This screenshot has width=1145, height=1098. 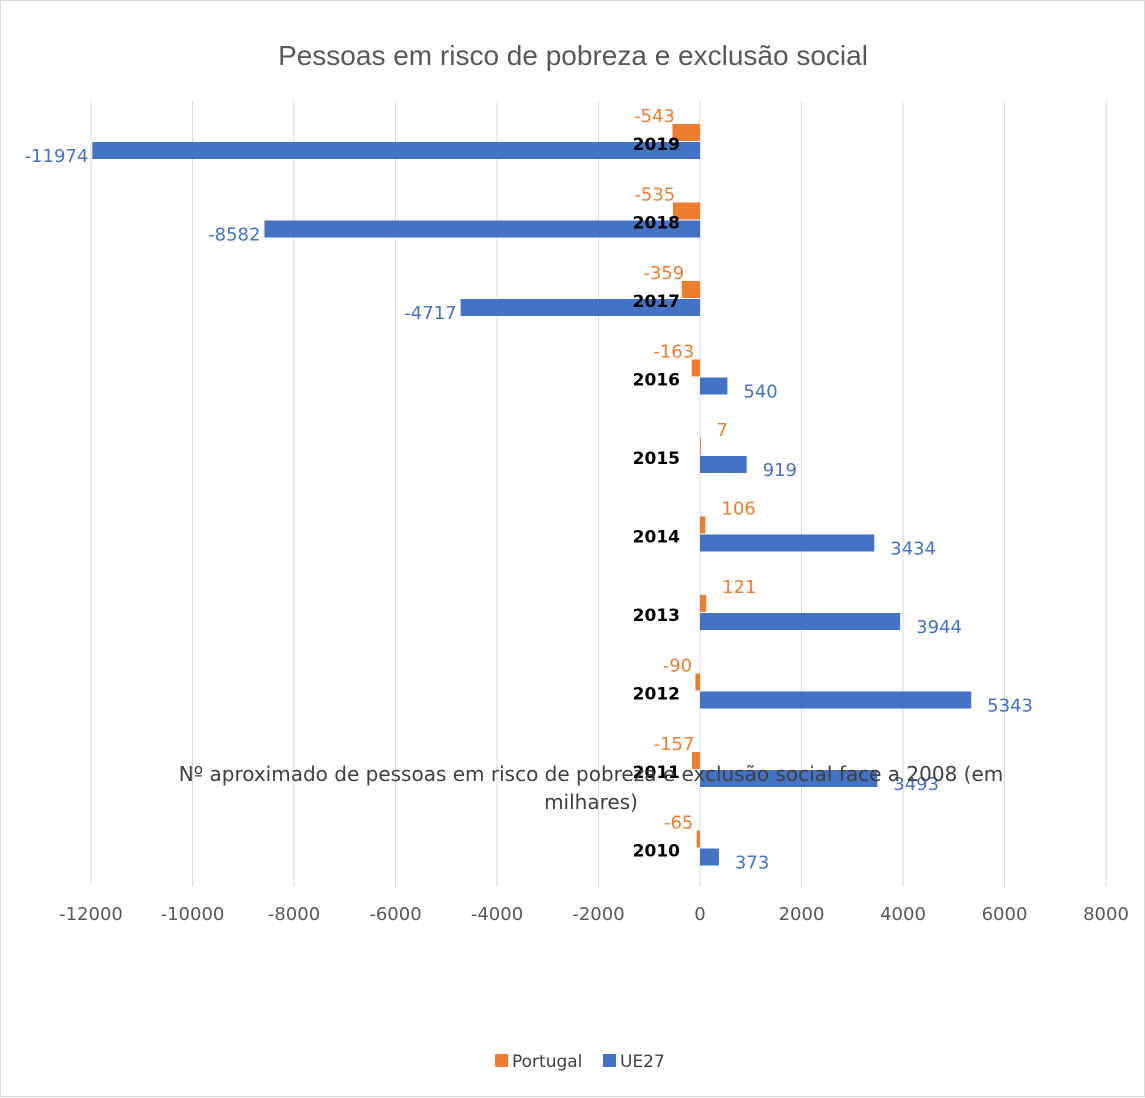 What do you see at coordinates (656, 145) in the screenshot?
I see `category-label: 2019` at bounding box center [656, 145].